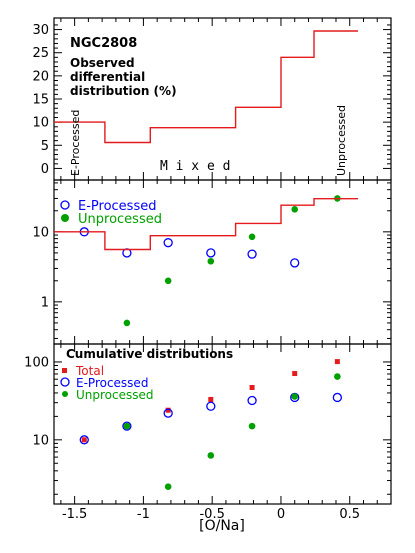 Image resolution: width=415 pixels, height=553 pixels. What do you see at coordinates (222, 526) in the screenshot?
I see `x-axis-label: [O/Na]` at bounding box center [222, 526].